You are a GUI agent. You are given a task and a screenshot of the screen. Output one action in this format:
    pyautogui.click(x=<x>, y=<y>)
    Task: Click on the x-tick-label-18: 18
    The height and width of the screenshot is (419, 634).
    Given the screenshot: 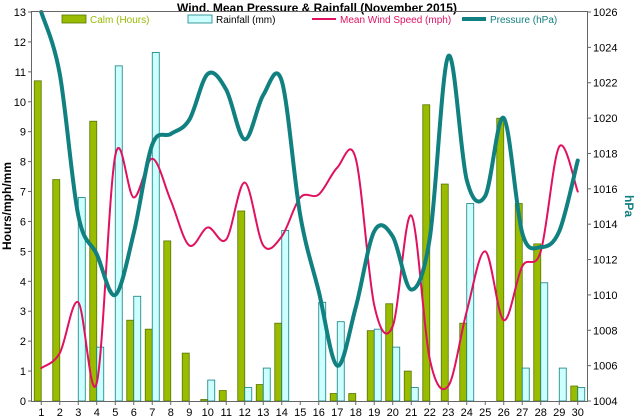 What is the action you would take?
    pyautogui.click(x=356, y=413)
    